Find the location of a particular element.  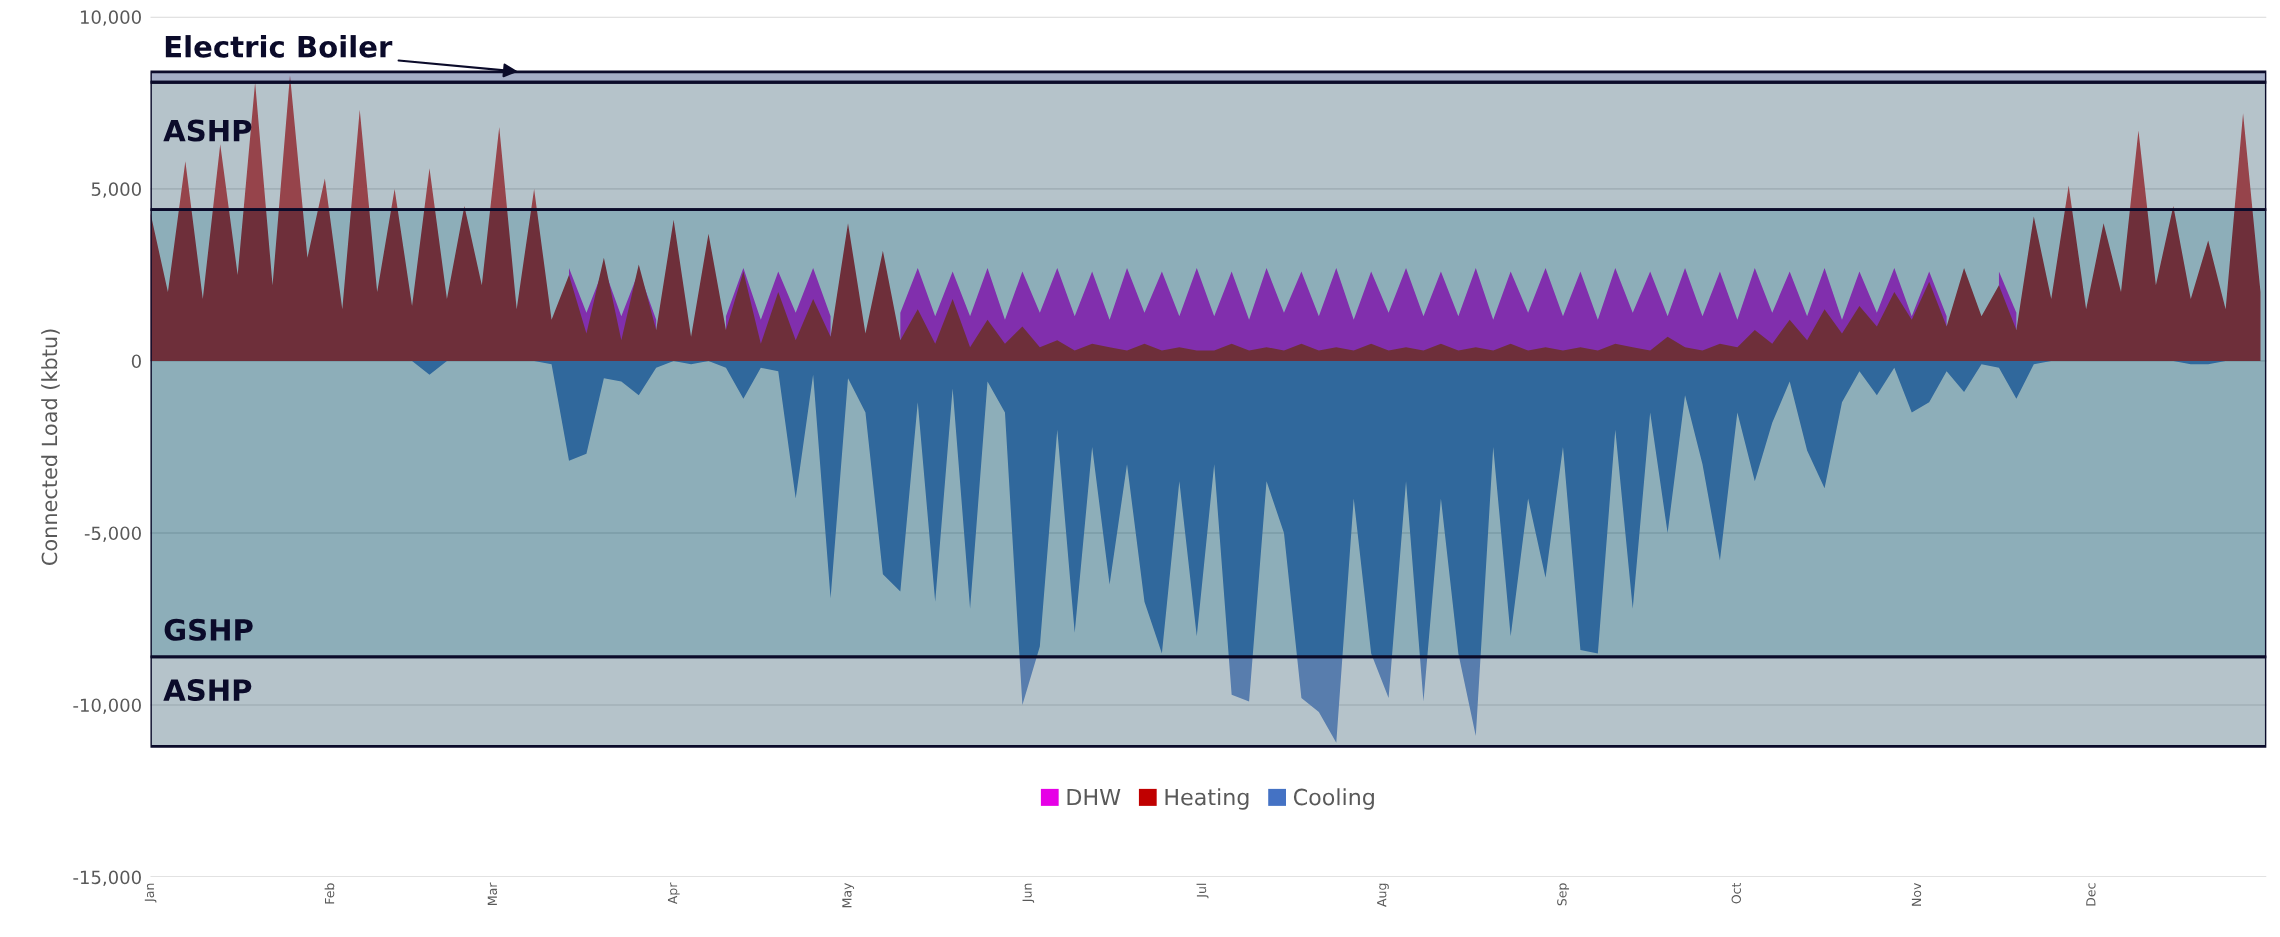

x-tick-label: Dec is located at coordinates (2091, 894).